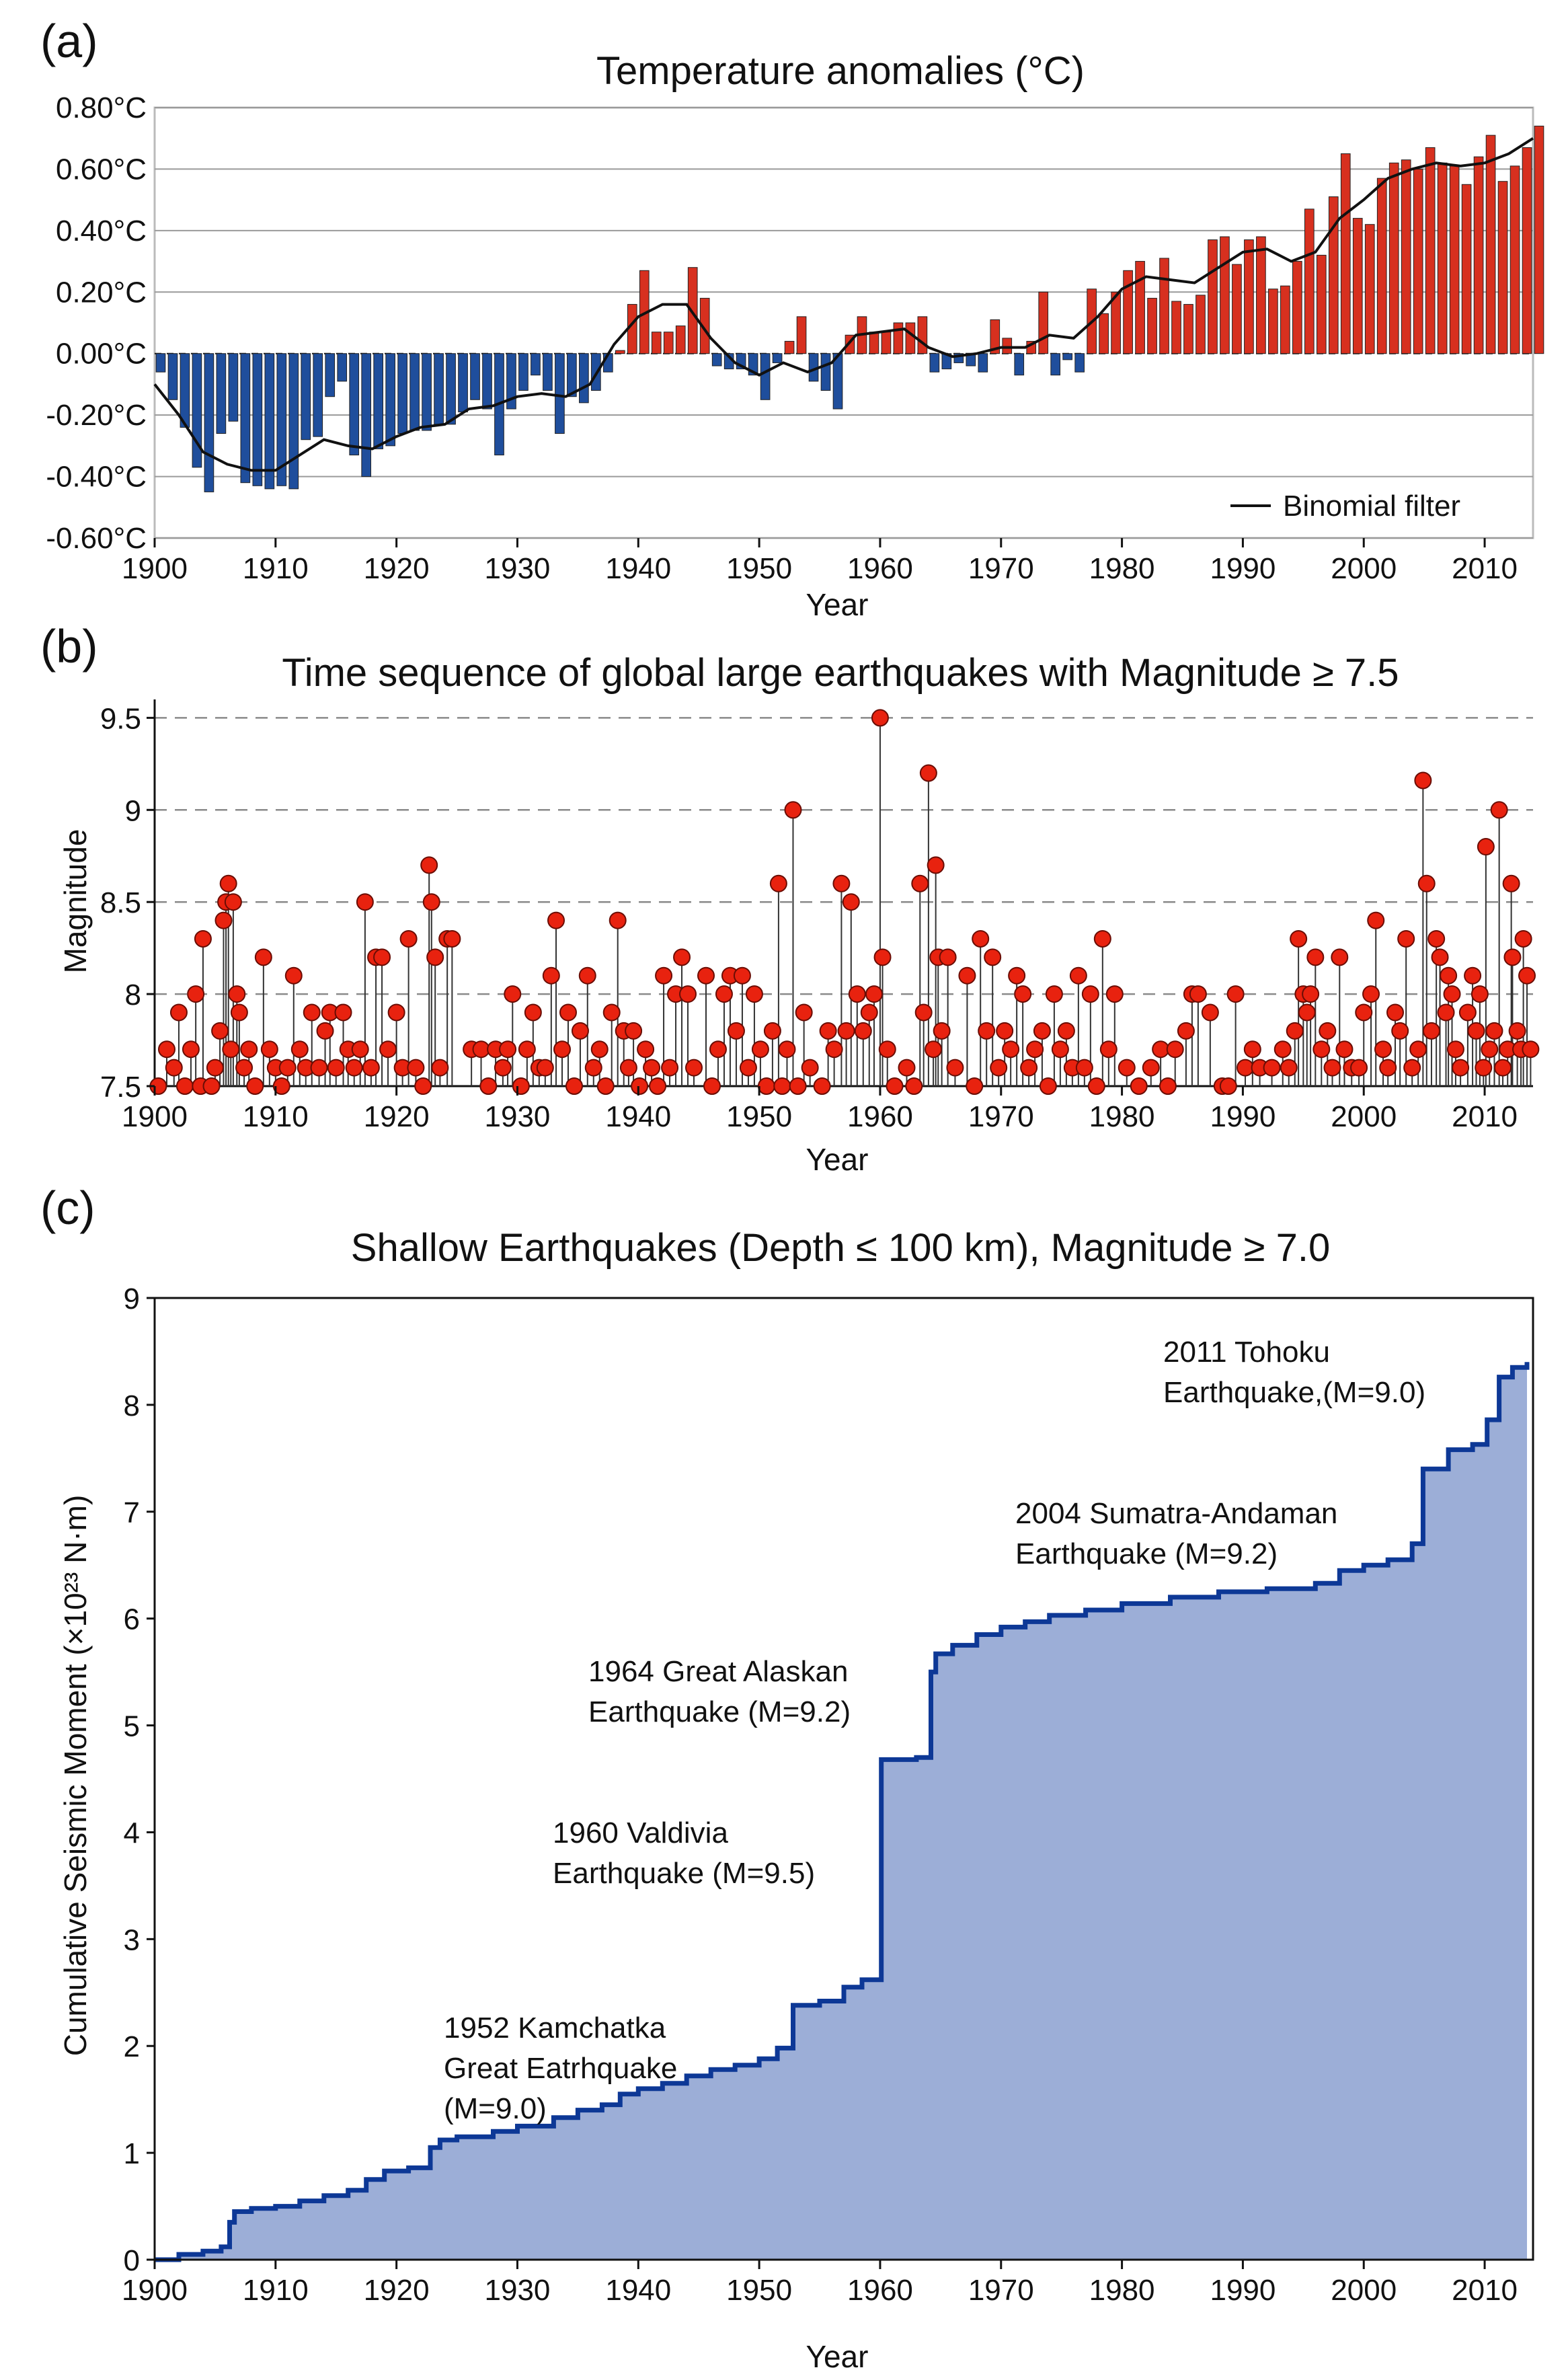 The width and height of the screenshot is (1568, 2372). What do you see at coordinates (1364, 568) in the screenshot?
I see `x-tick-label: 2000` at bounding box center [1364, 568].